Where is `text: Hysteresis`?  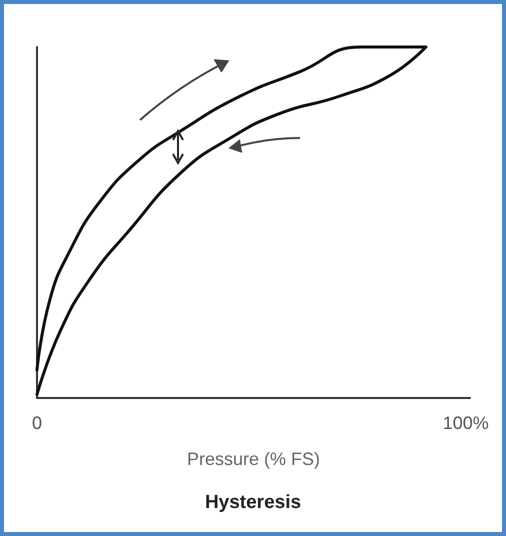 text: Hysteresis is located at coordinates (253, 502).